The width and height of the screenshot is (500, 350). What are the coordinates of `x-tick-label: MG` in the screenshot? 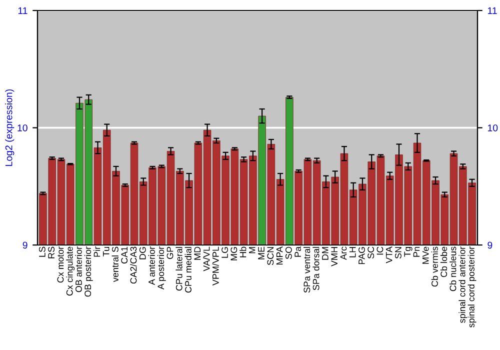 It's located at (234, 253).